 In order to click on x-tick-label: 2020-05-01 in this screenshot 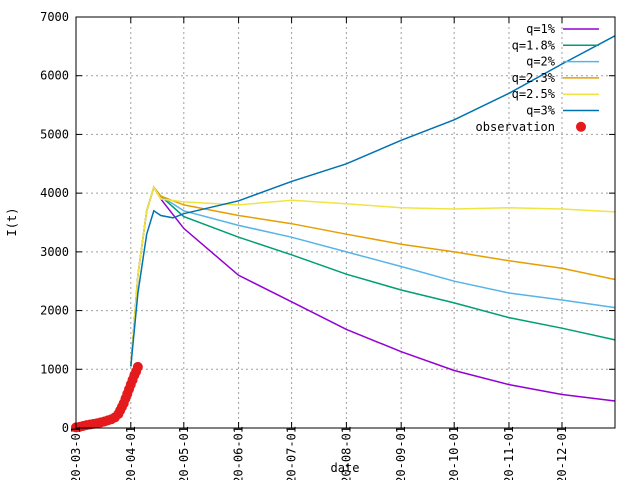, I will do `click(184, 453)`.